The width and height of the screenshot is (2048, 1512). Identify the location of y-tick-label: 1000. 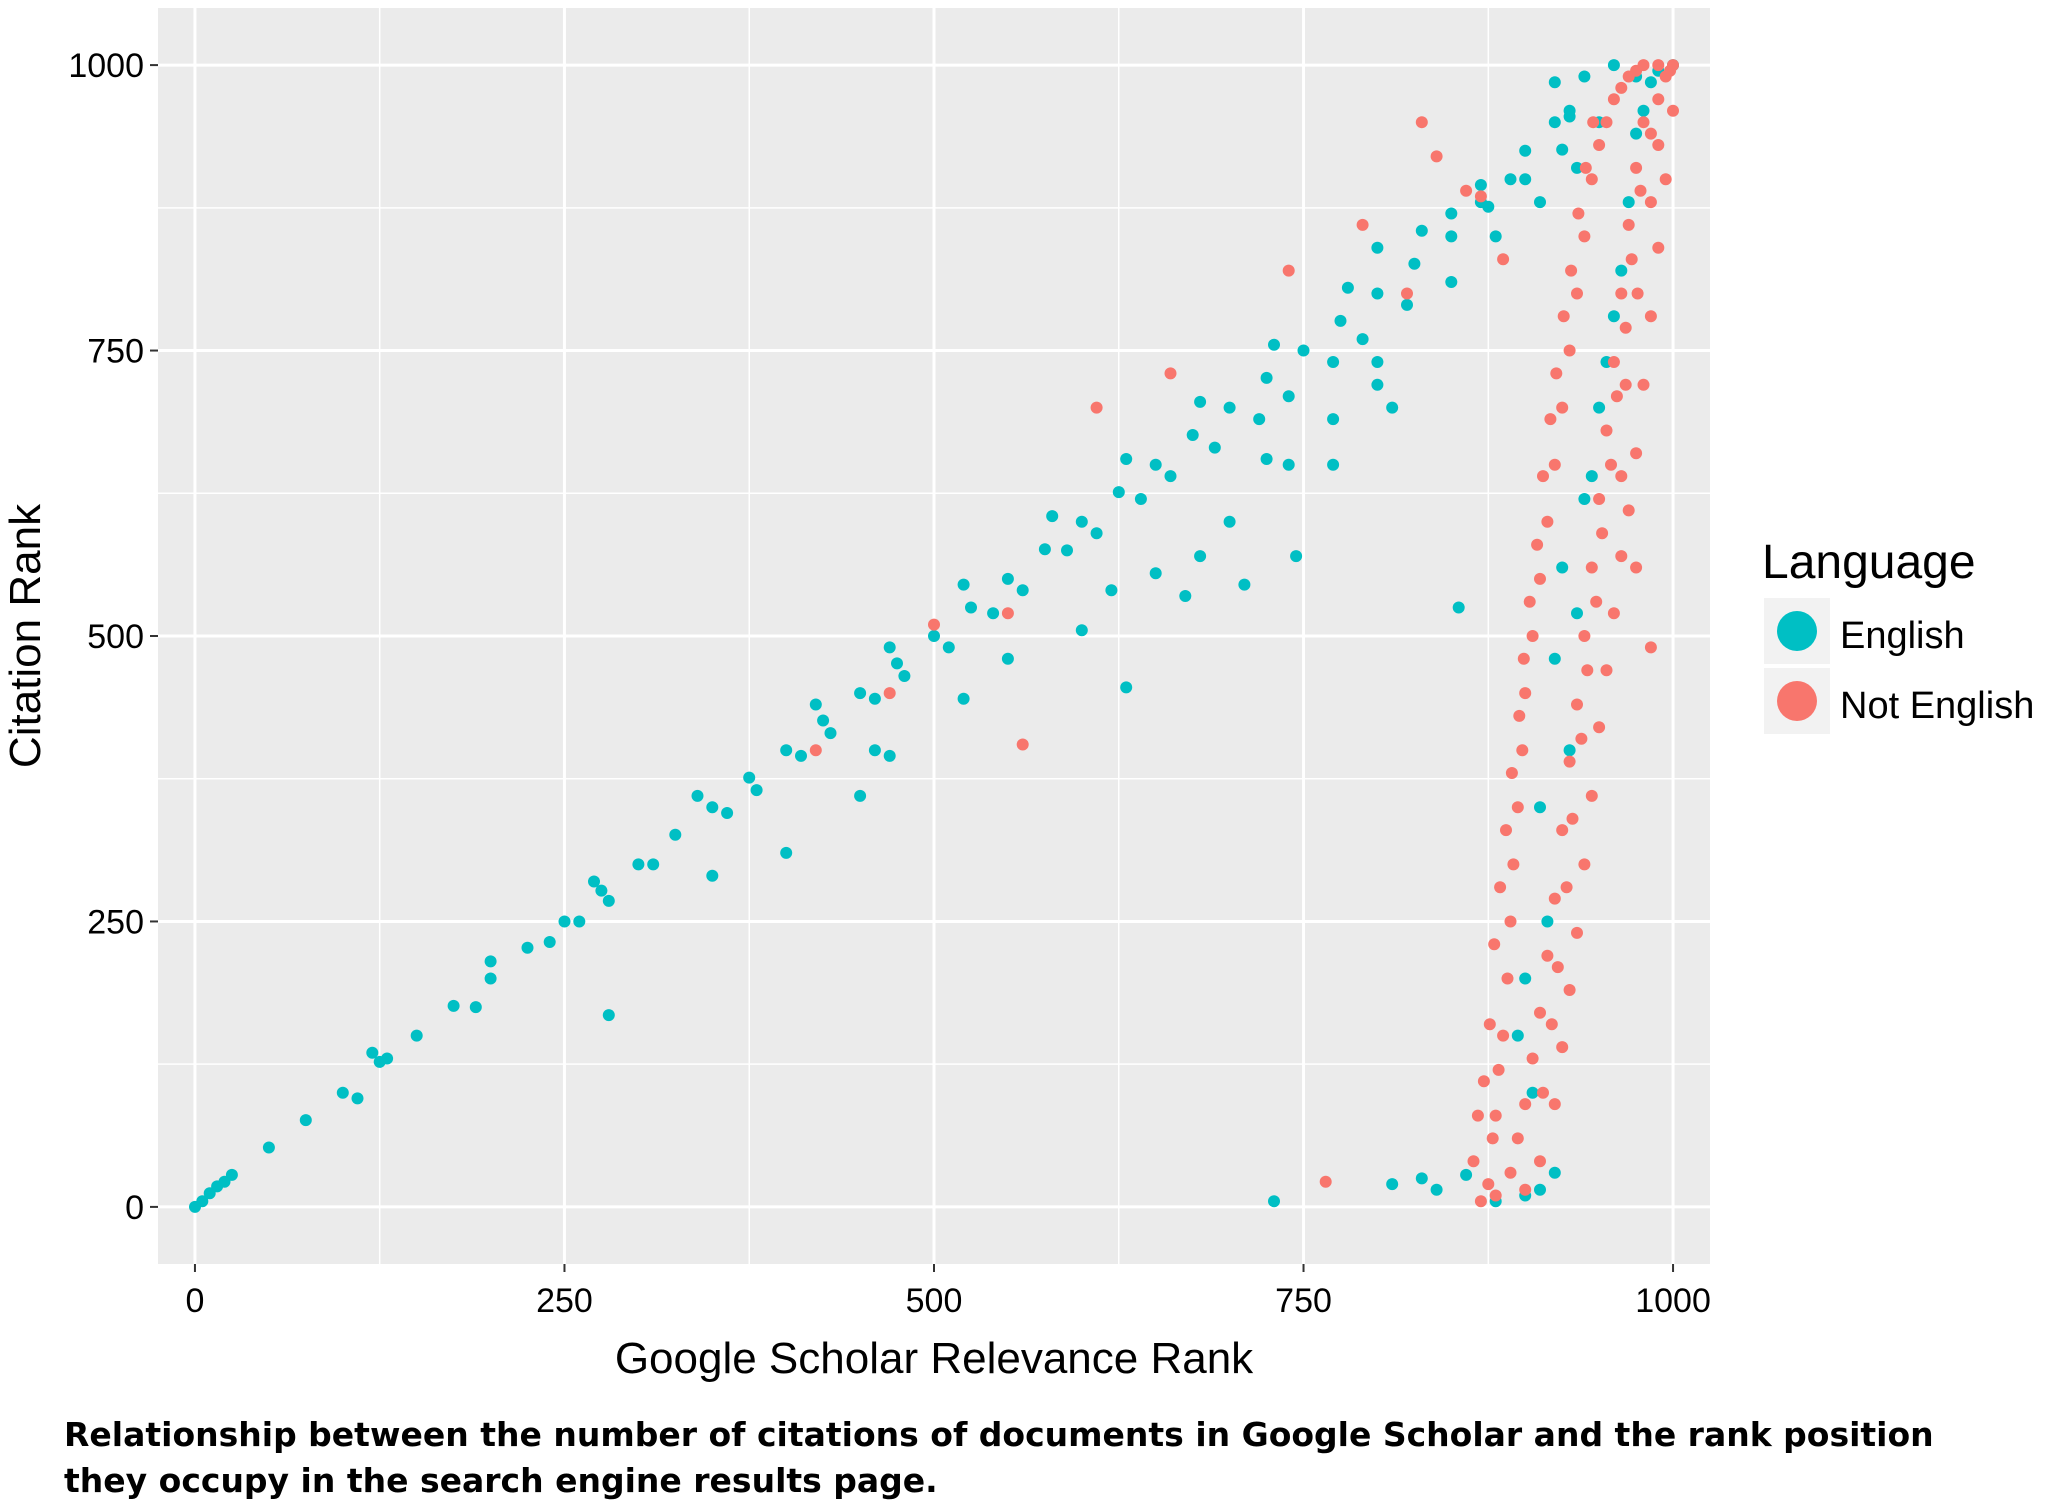
(106, 66).